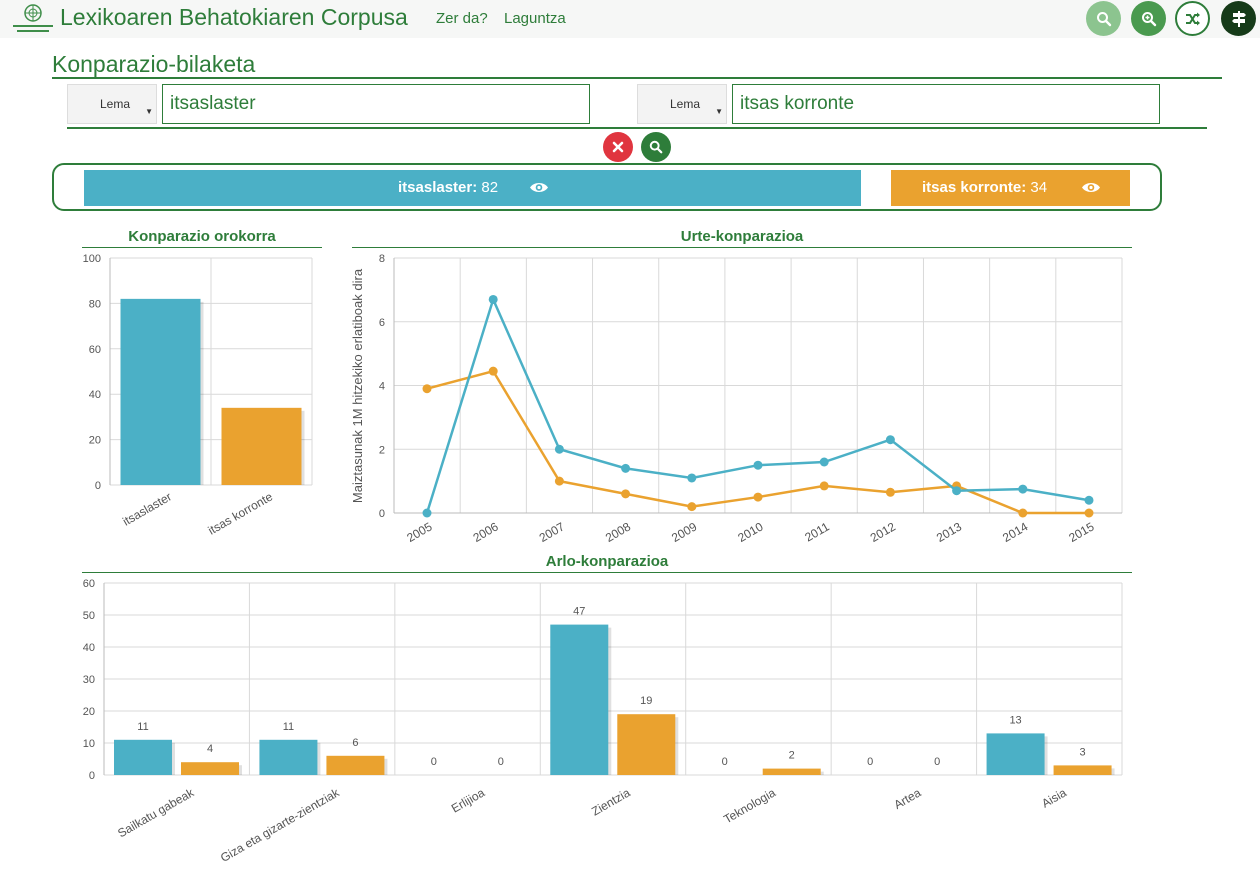 This screenshot has height=874, width=1260. I want to click on result-left-count: 82, so click(490, 187).